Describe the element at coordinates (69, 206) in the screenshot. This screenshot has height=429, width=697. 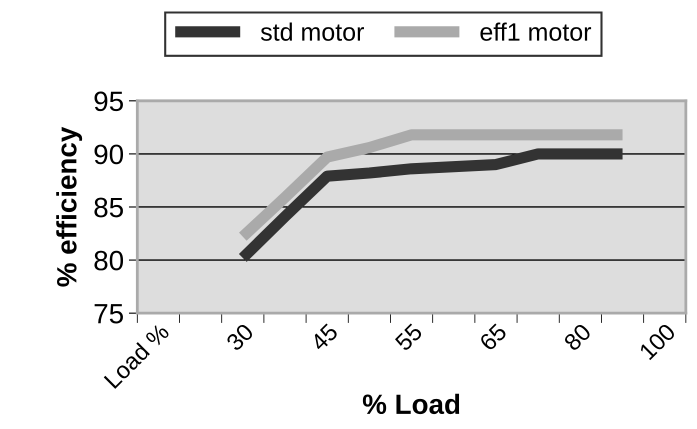
I see `y-axis-title: % efficiency` at that location.